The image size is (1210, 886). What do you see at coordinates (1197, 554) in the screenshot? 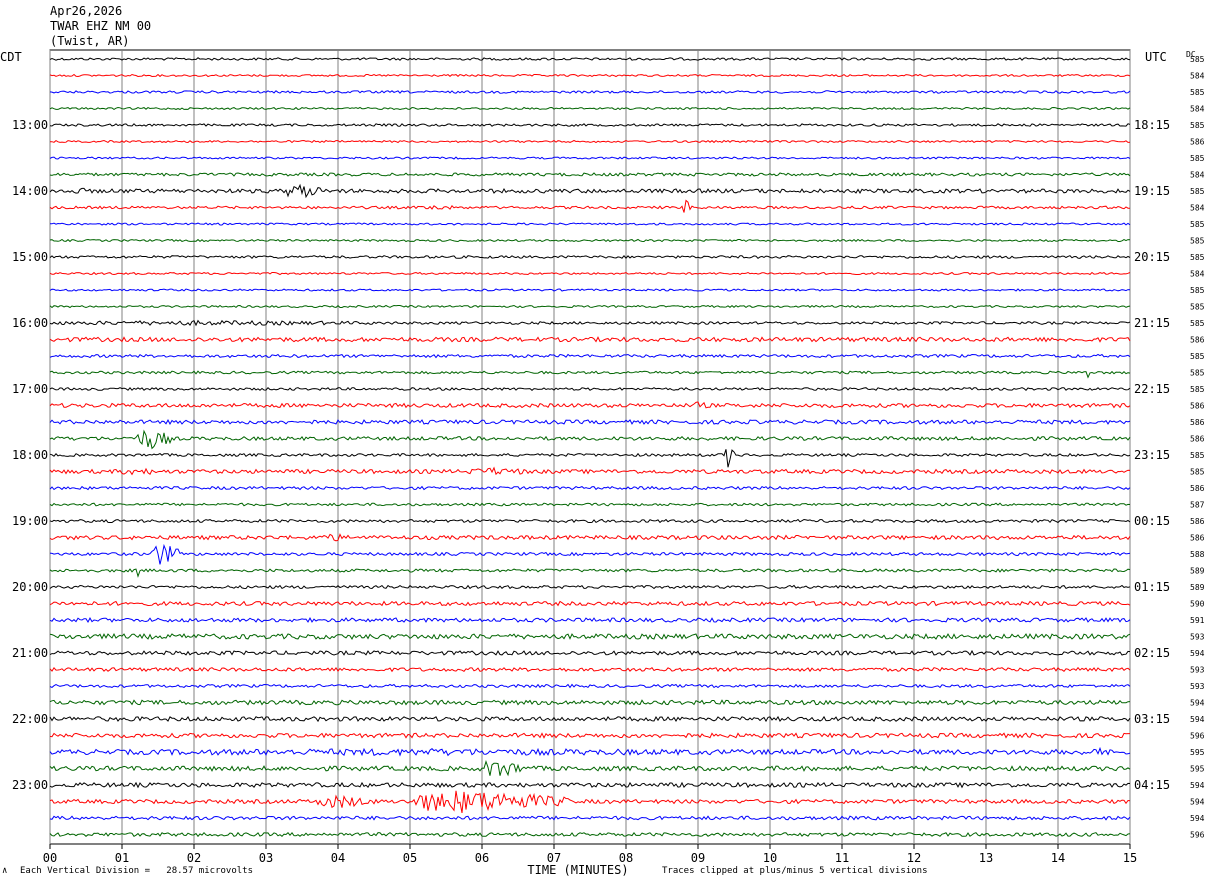
I see `dc-value: 588` at bounding box center [1197, 554].